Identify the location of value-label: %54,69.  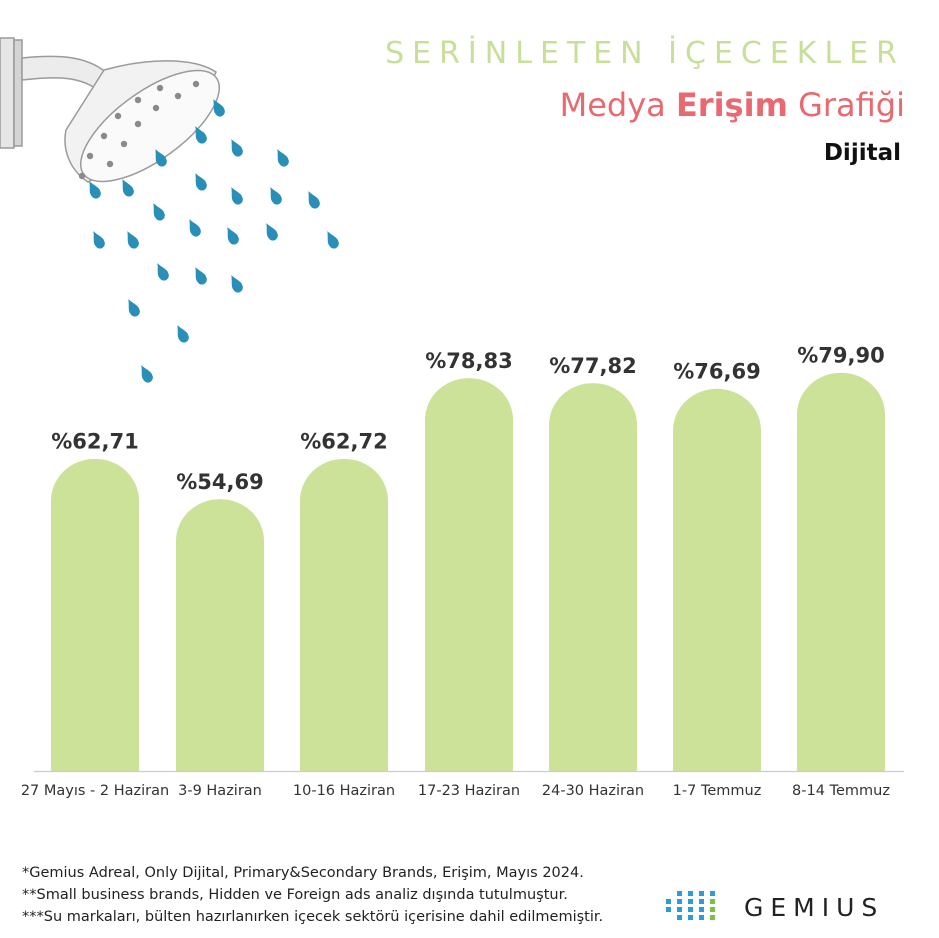
(219, 482).